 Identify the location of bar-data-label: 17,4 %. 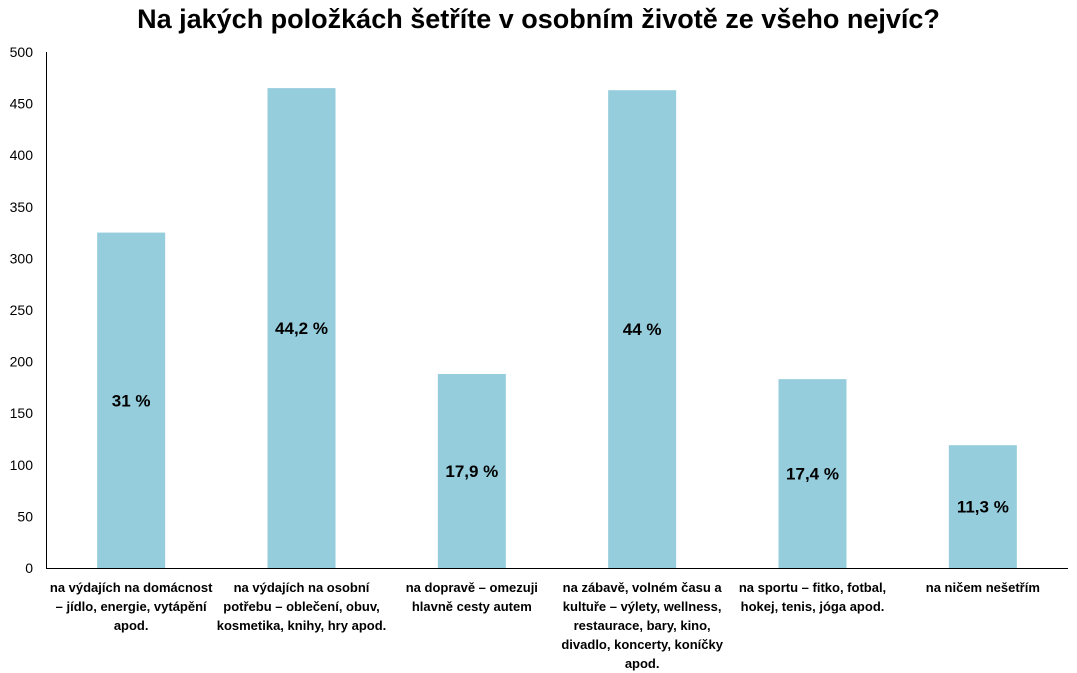
(812, 474).